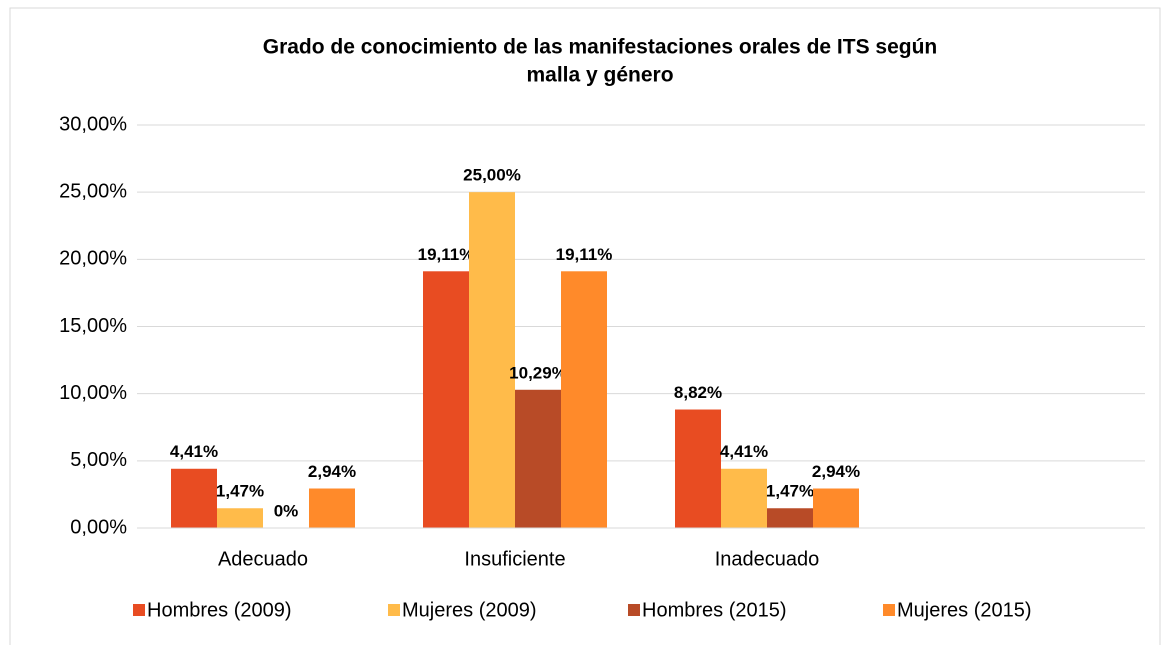 The image size is (1170, 645). Describe the element at coordinates (98, 527) in the screenshot. I see `y-tick-label: 0,00%` at that location.